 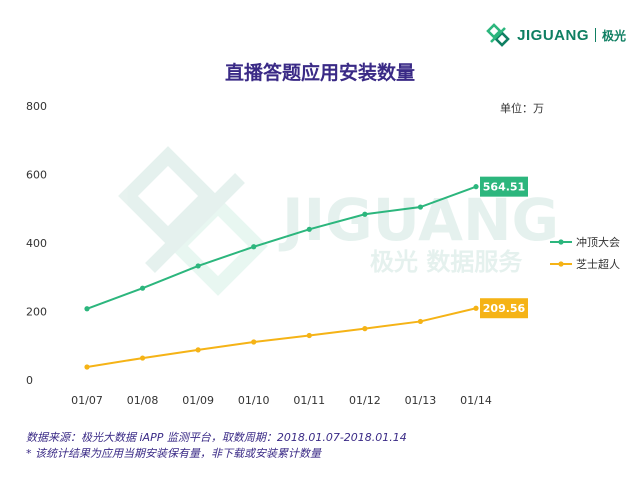 What do you see at coordinates (553, 35) in the screenshot?
I see `brand-name: JIGUANG` at bounding box center [553, 35].